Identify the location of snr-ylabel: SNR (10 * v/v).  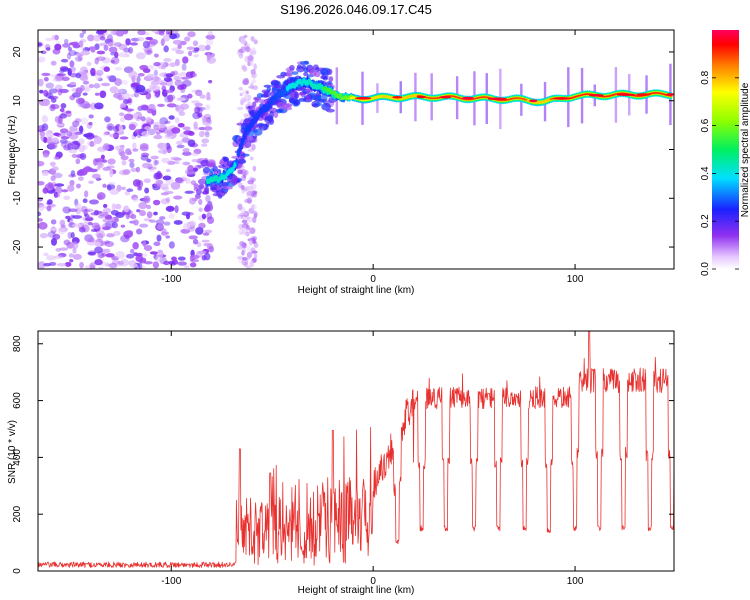
(12, 452).